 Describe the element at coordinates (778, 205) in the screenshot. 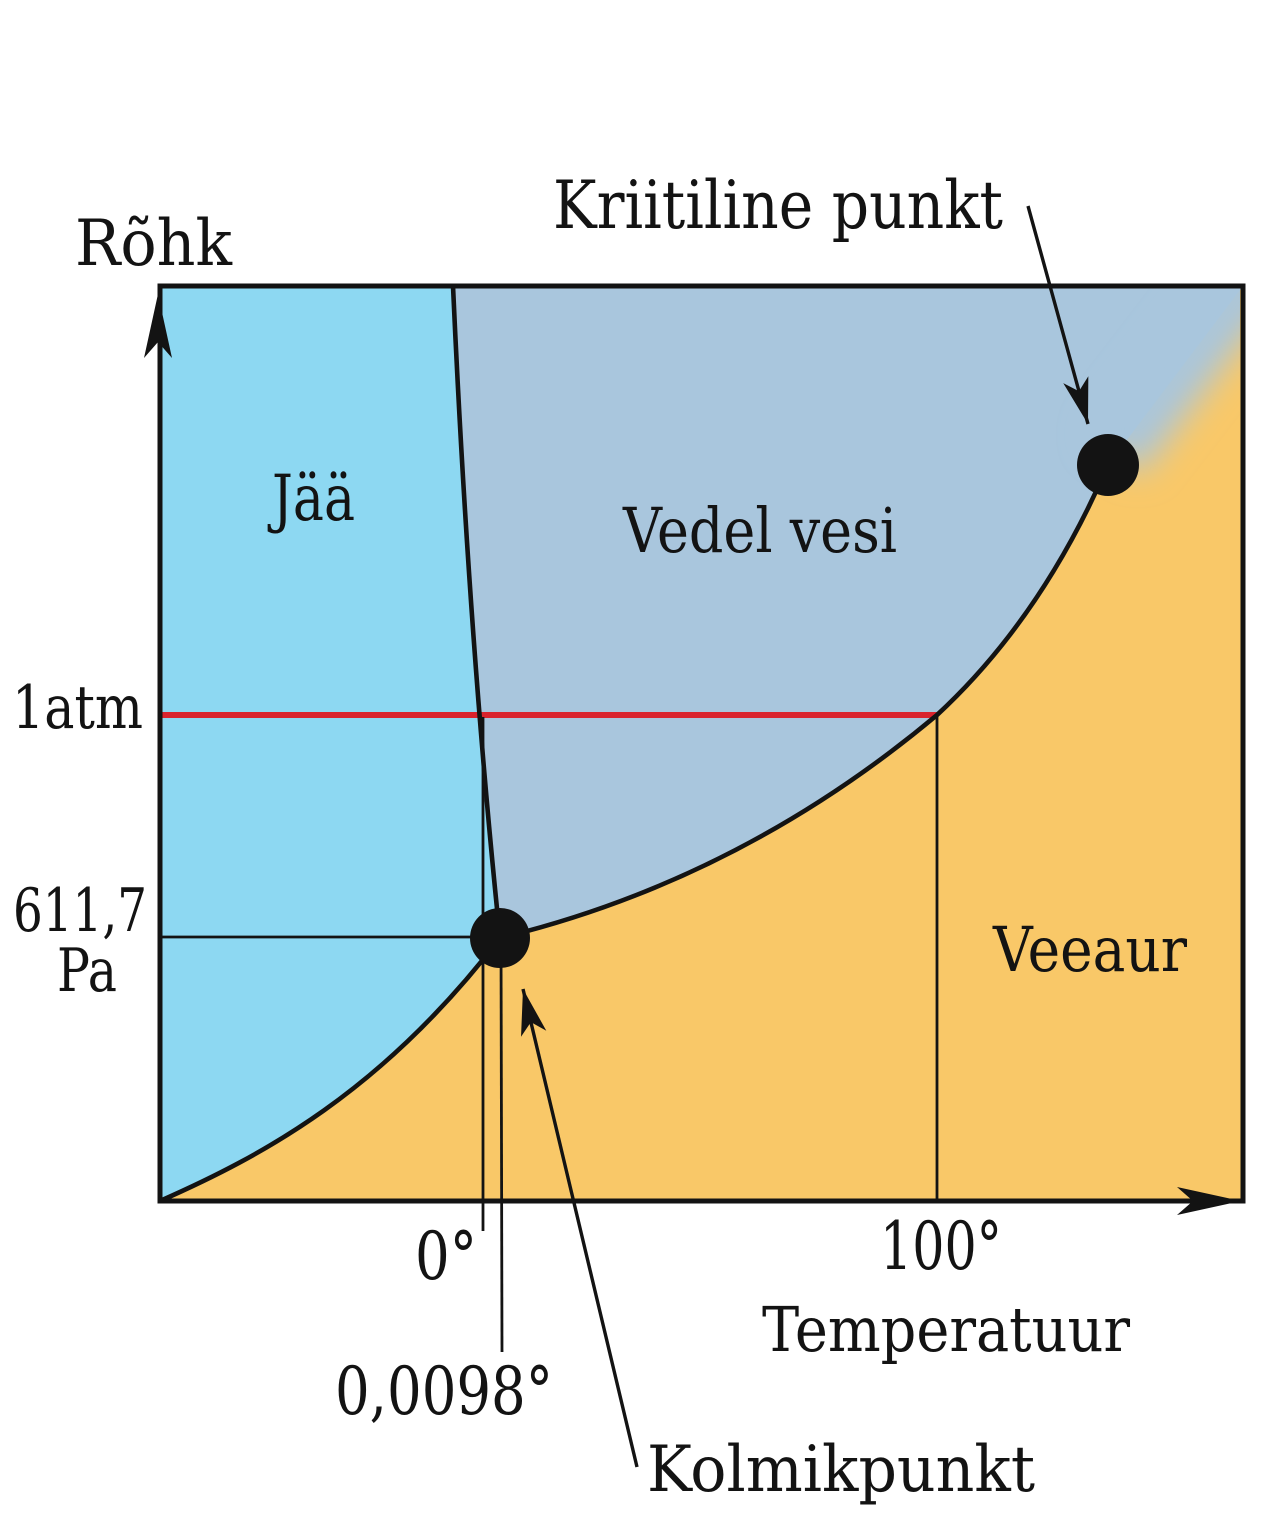

I see `critical-point-label: Kriitiline punkt` at that location.